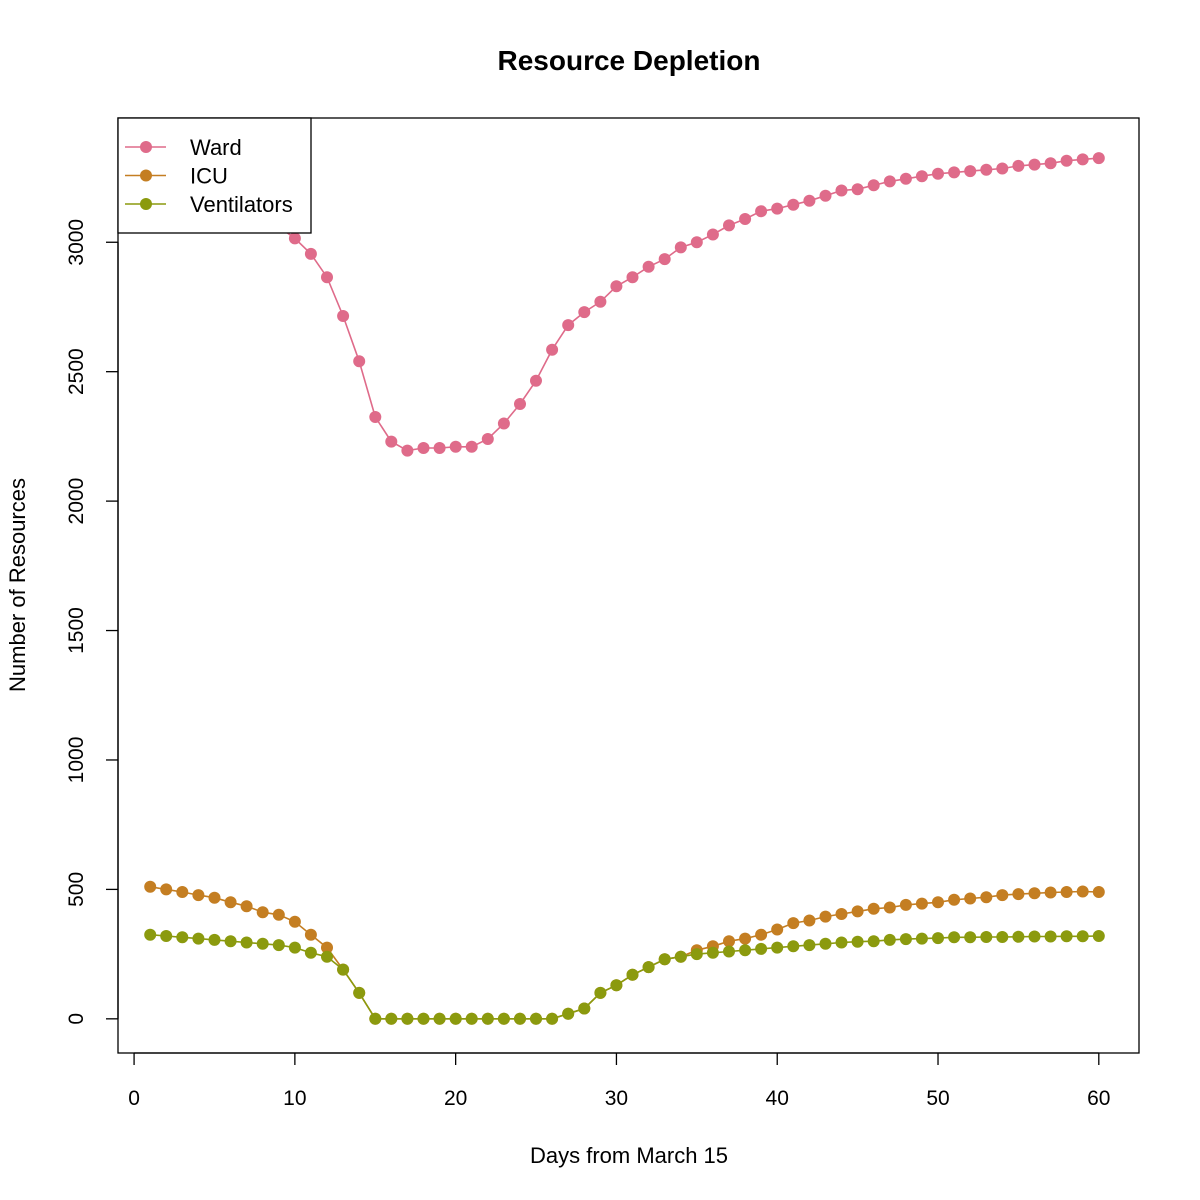 This screenshot has width=1200, height=1200. What do you see at coordinates (76, 1019) in the screenshot?
I see `y-tick-label: 0` at bounding box center [76, 1019].